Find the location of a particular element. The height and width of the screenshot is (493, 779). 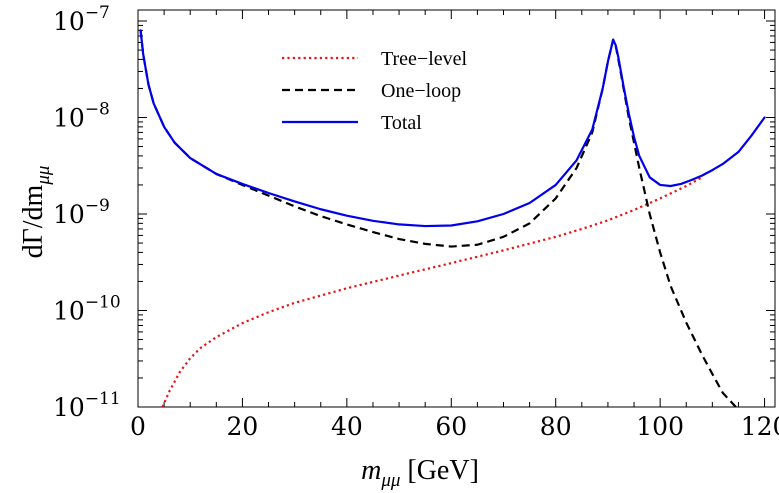

y-tick-label: 10⁻¹⁰ is located at coordinates (87, 308).